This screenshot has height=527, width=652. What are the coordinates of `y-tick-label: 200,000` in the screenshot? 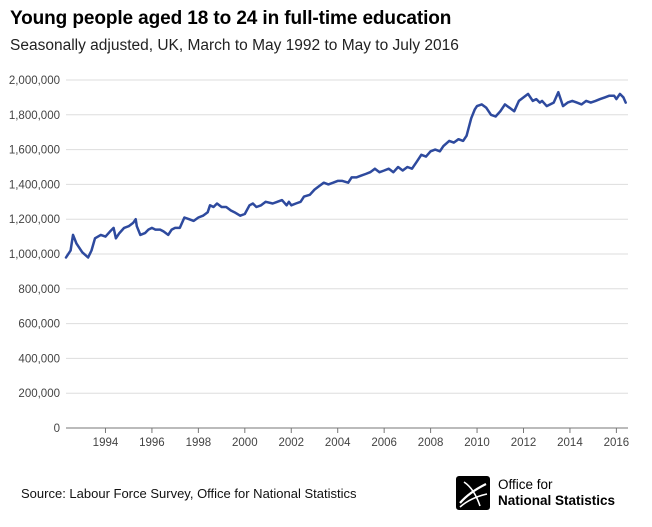 It's located at (39, 394).